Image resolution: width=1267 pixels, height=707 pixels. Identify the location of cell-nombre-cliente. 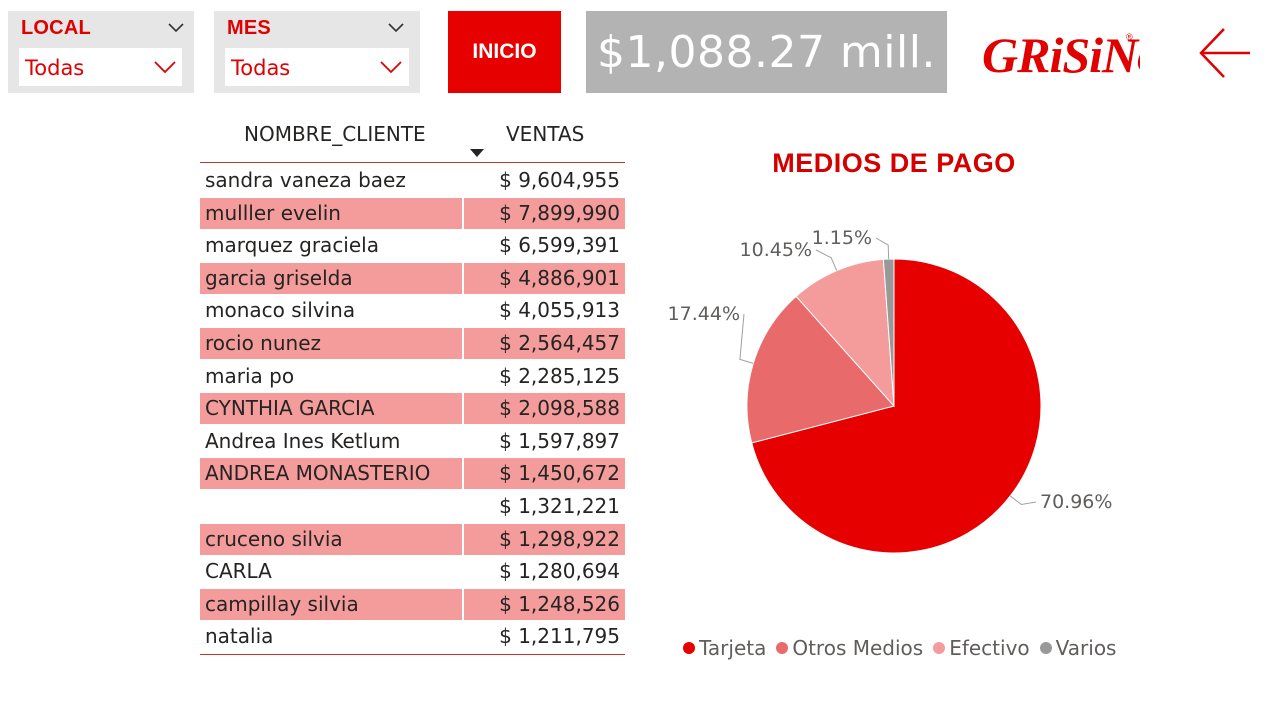
(331, 506).